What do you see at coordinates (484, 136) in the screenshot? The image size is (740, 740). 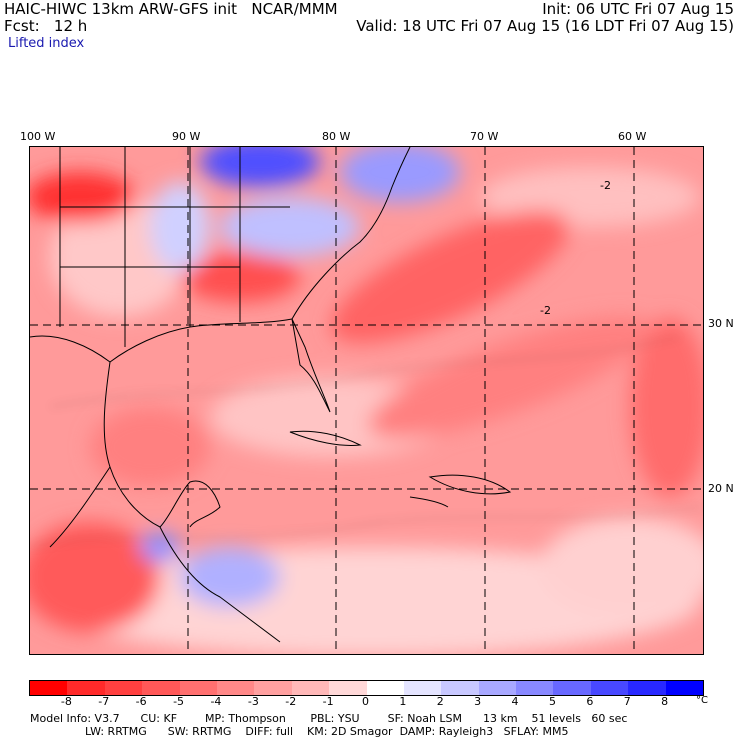 I see `lon-label-70w: 70 W` at bounding box center [484, 136].